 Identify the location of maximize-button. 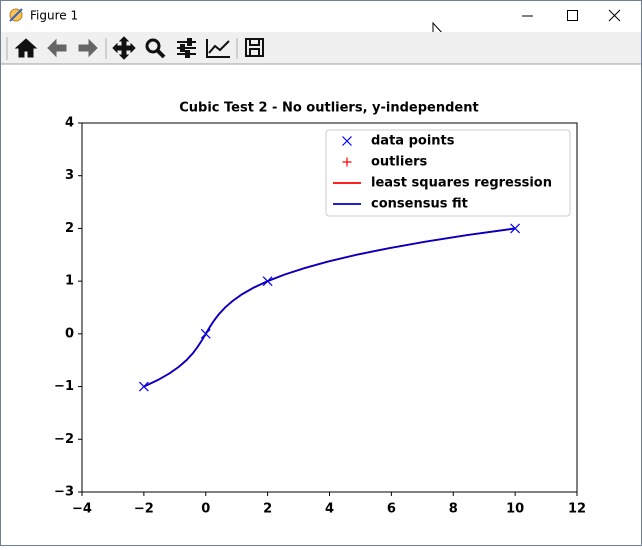
(572, 15).